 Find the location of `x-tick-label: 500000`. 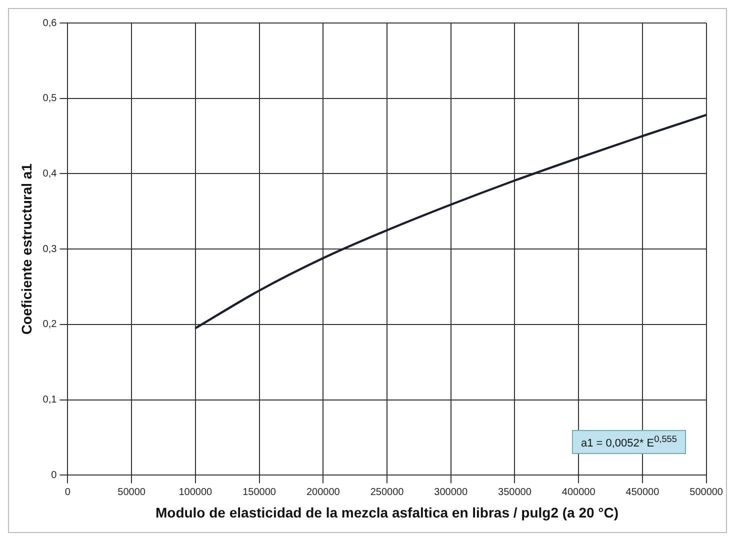

x-tick-label: 500000 is located at coordinates (707, 492).